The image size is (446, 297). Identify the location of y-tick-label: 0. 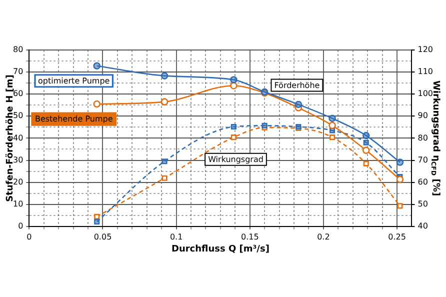
(21, 225).